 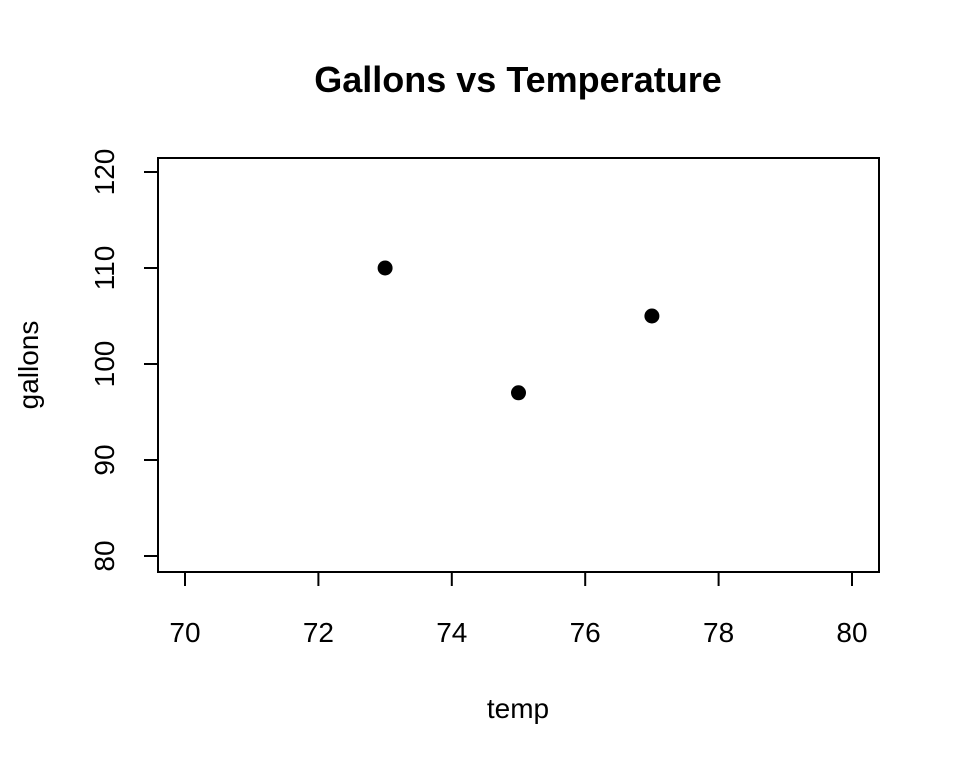 What do you see at coordinates (518, 330) in the screenshot?
I see `data-points` at bounding box center [518, 330].